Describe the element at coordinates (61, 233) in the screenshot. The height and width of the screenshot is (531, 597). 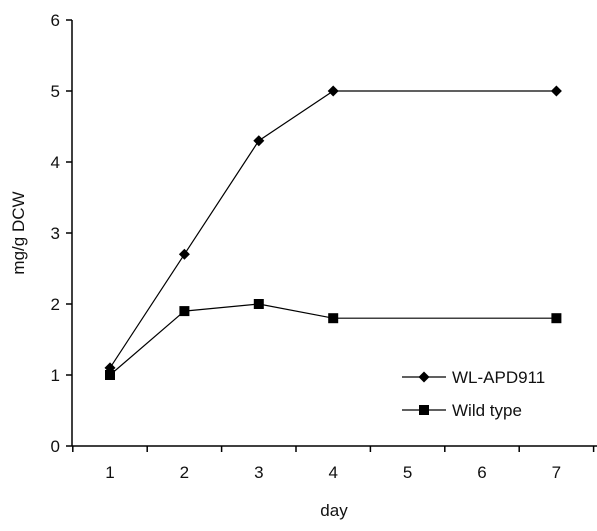
I see `y-ticks: 0 1 2 3 4 5 6` at that location.